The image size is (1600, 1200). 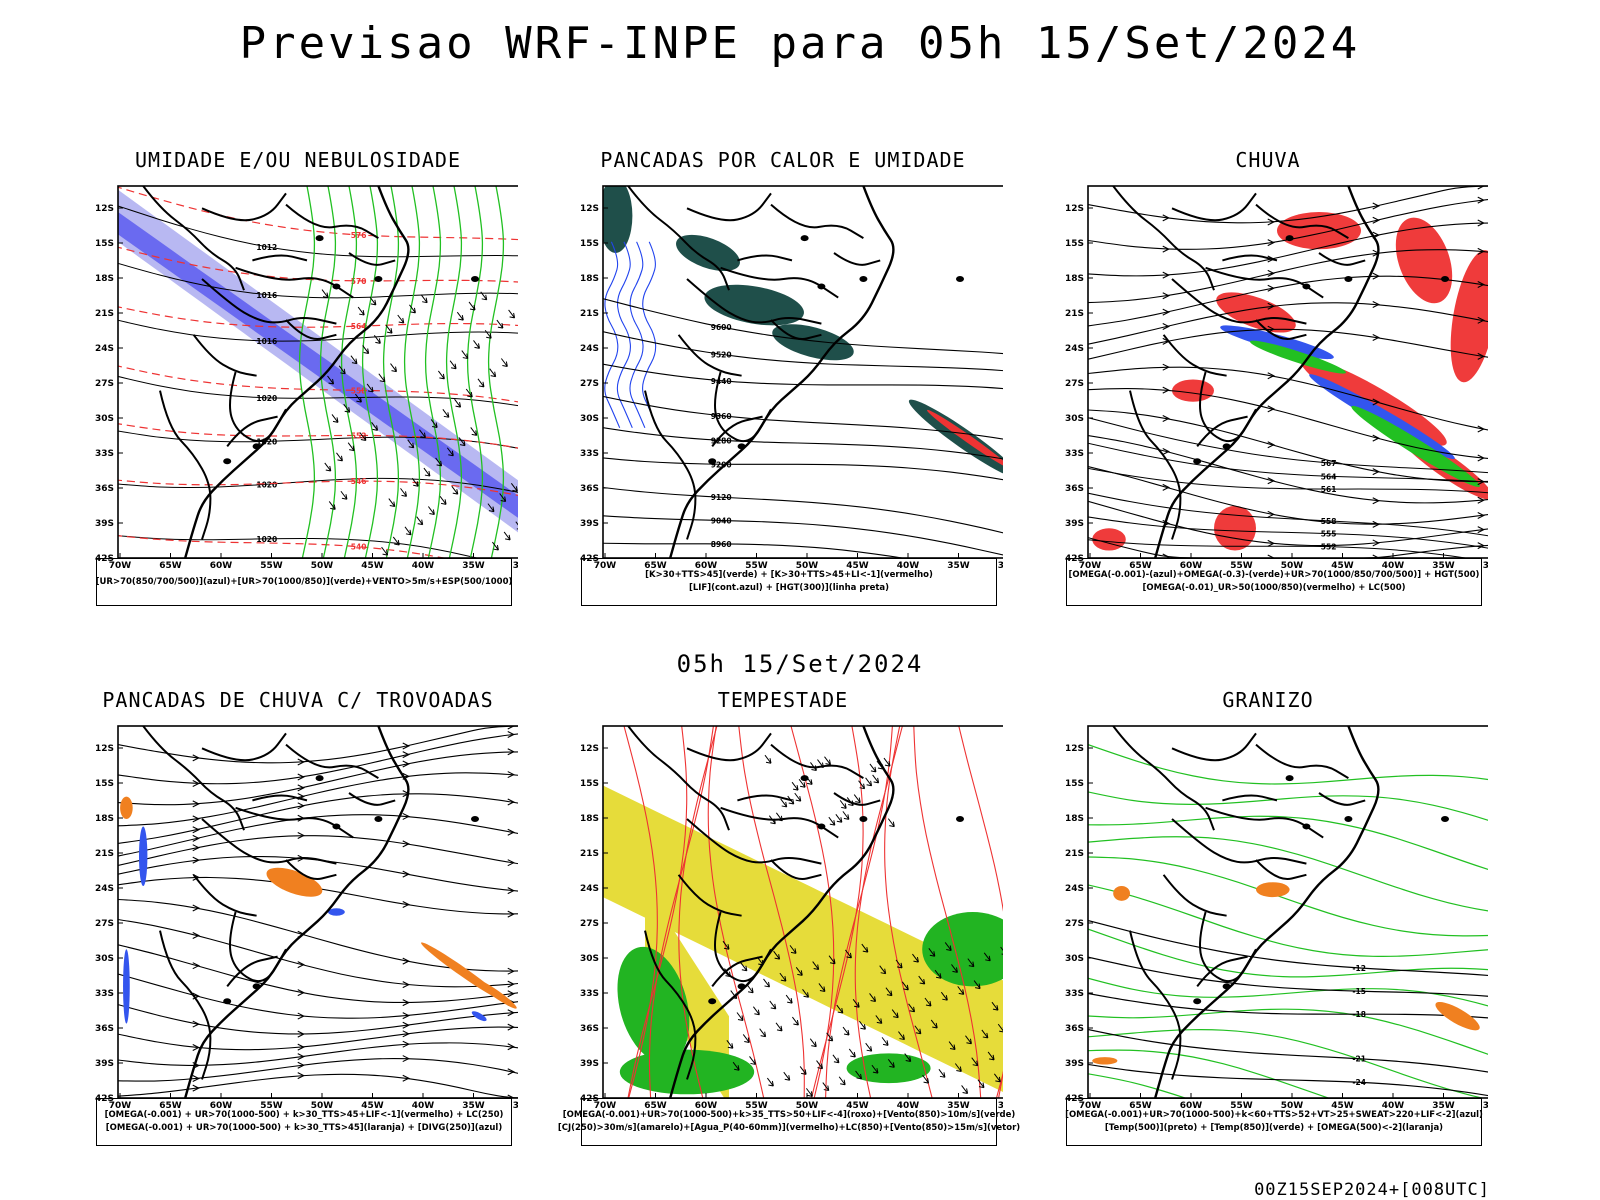 What do you see at coordinates (1074, 749) in the screenshot?
I see `lat-label: 12S` at bounding box center [1074, 749].